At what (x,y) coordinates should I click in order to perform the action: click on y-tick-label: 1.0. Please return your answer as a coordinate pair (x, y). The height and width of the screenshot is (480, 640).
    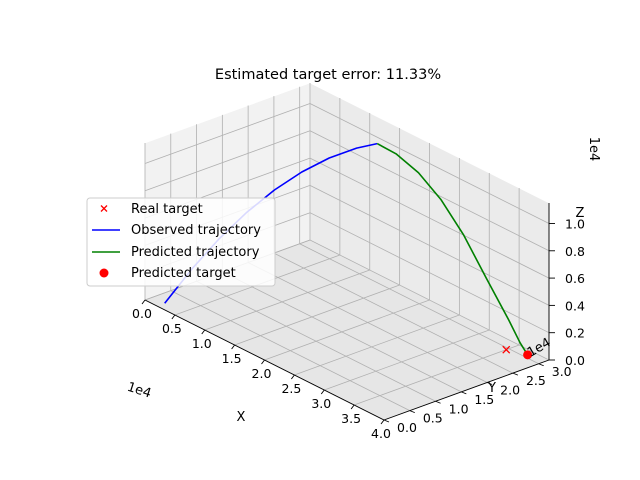
    Looking at the image, I should click on (459, 408).